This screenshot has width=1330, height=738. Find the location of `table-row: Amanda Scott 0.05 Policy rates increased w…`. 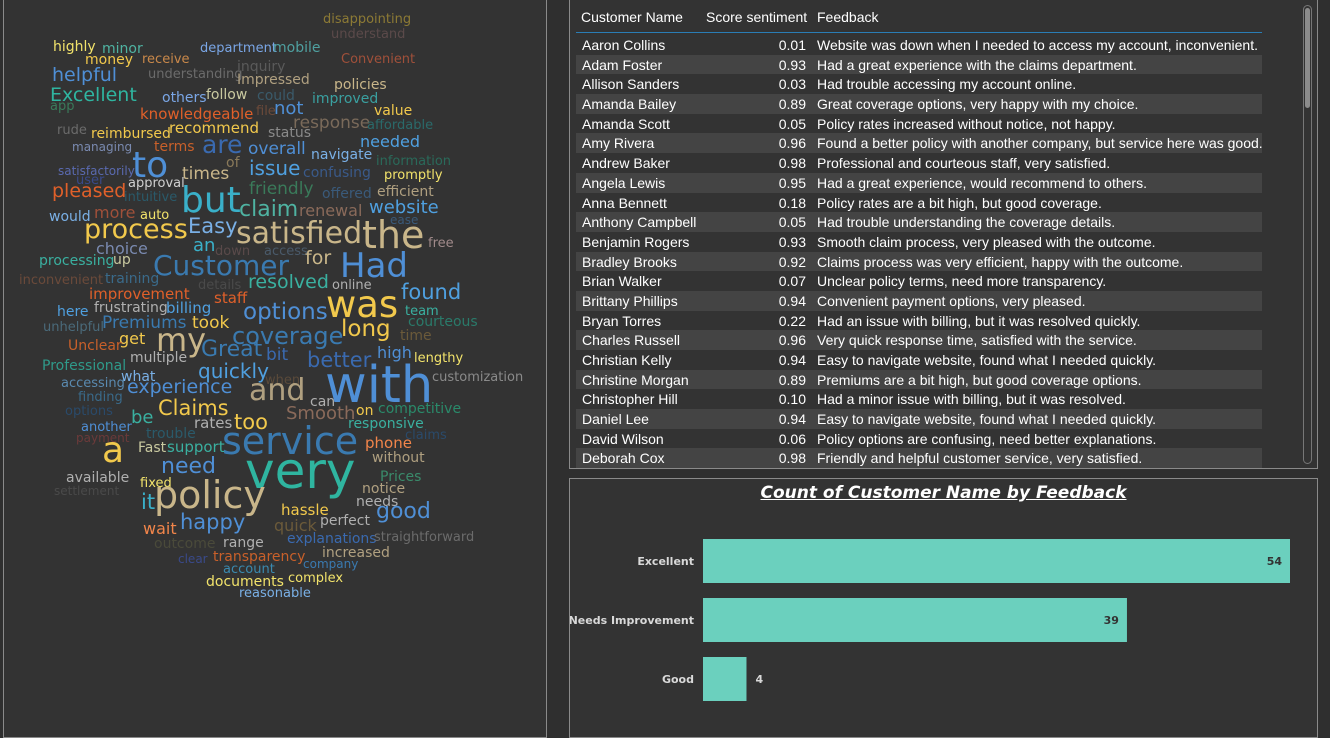

table-row: Amanda Scott 0.05 Policy rates increased w… is located at coordinates (919, 124).